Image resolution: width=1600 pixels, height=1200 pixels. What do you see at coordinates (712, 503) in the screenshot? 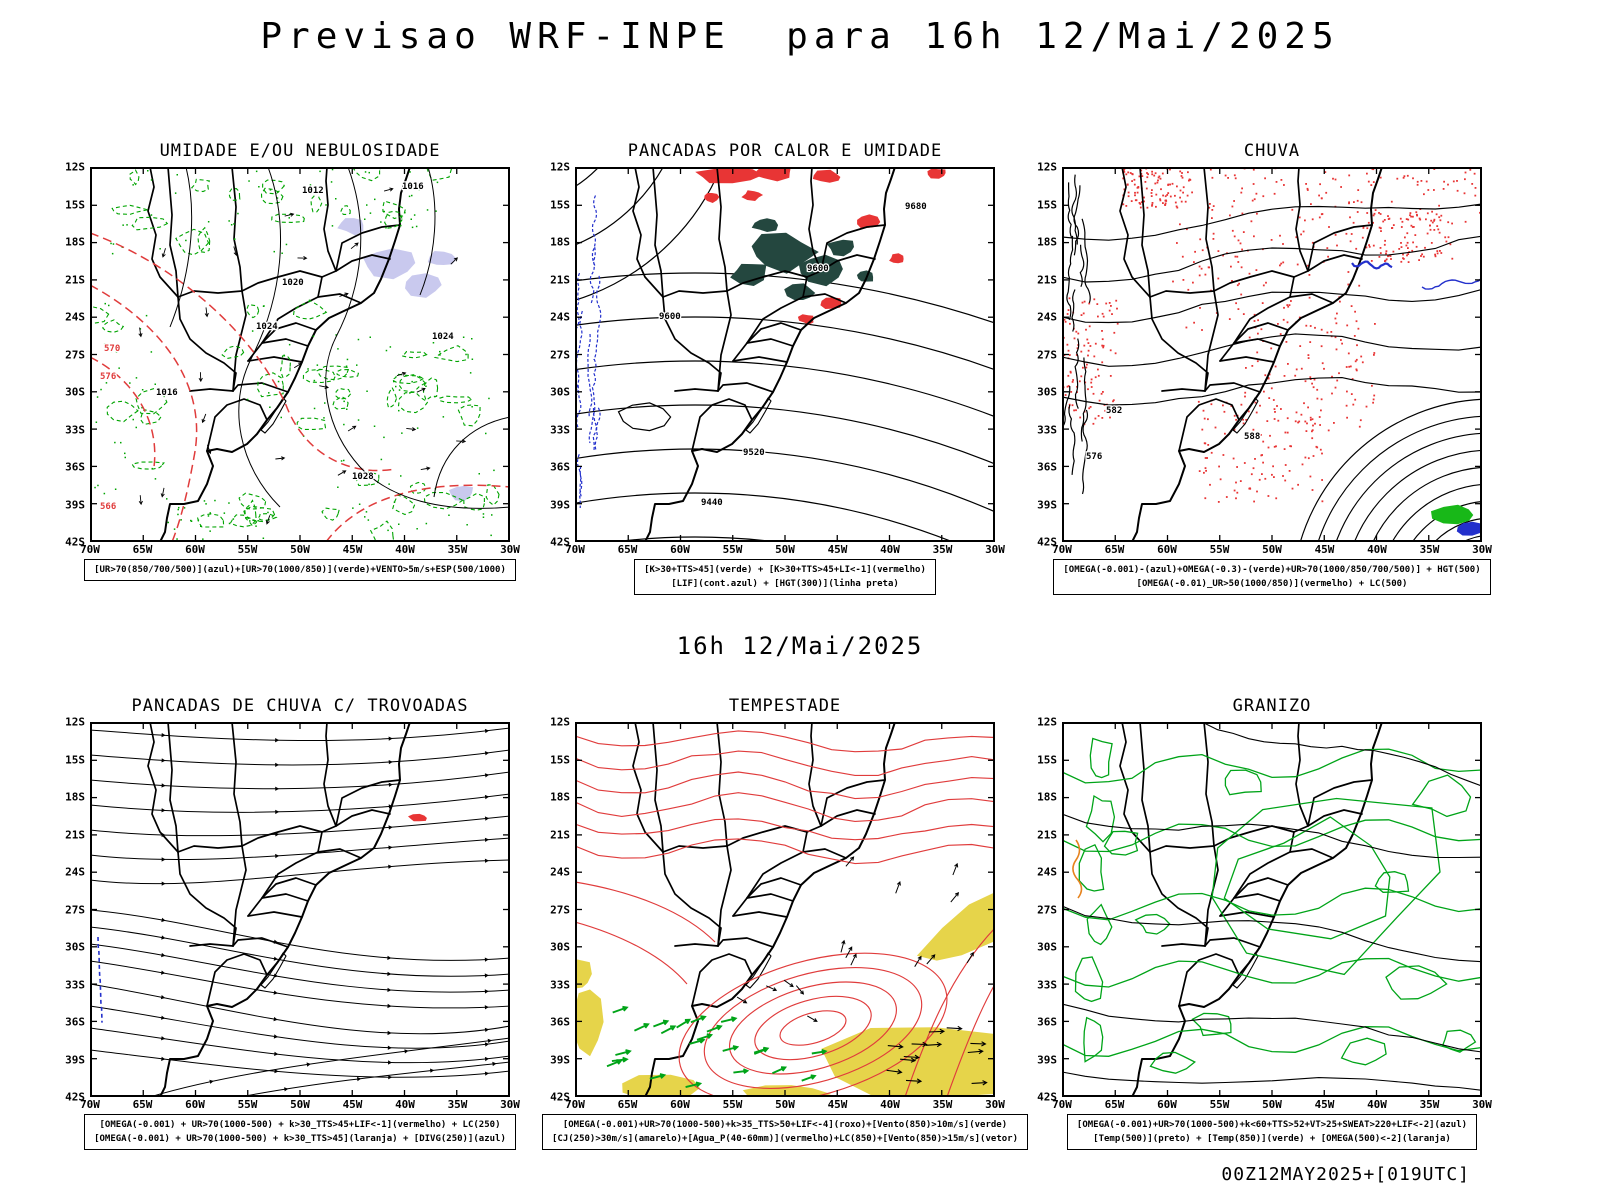
I see `svg-text: 9440` at bounding box center [712, 503].